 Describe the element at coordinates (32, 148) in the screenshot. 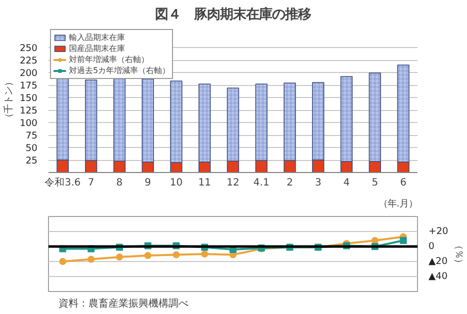

I see `y-tick-label: 50` at that location.